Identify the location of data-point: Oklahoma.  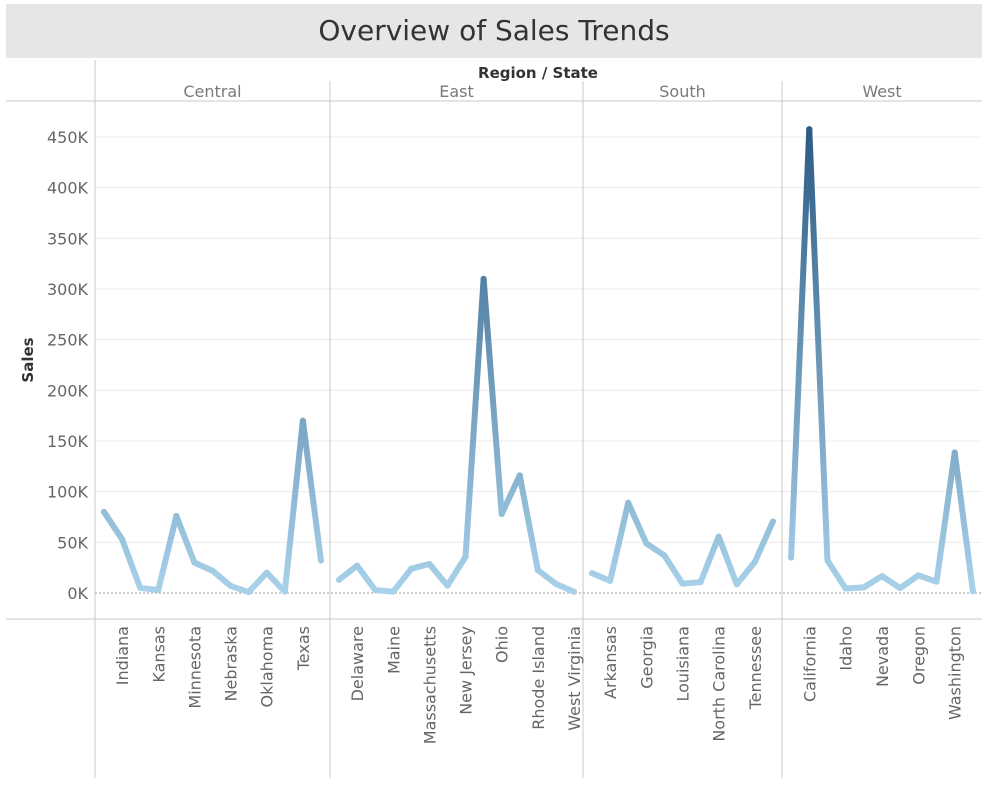
(266, 572).